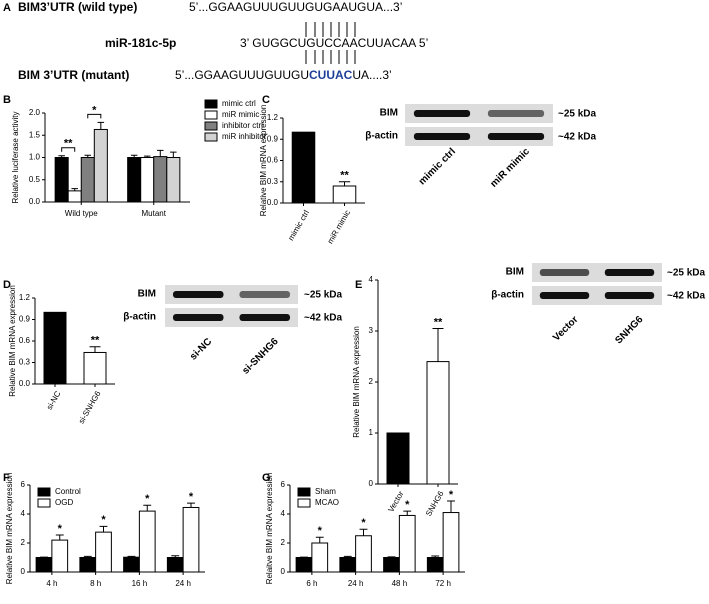 Image resolution: width=709 pixels, height=604 pixels. What do you see at coordinates (331, 75) in the screenshot?
I see `mutant-seq-site: CUUAC` at bounding box center [331, 75].